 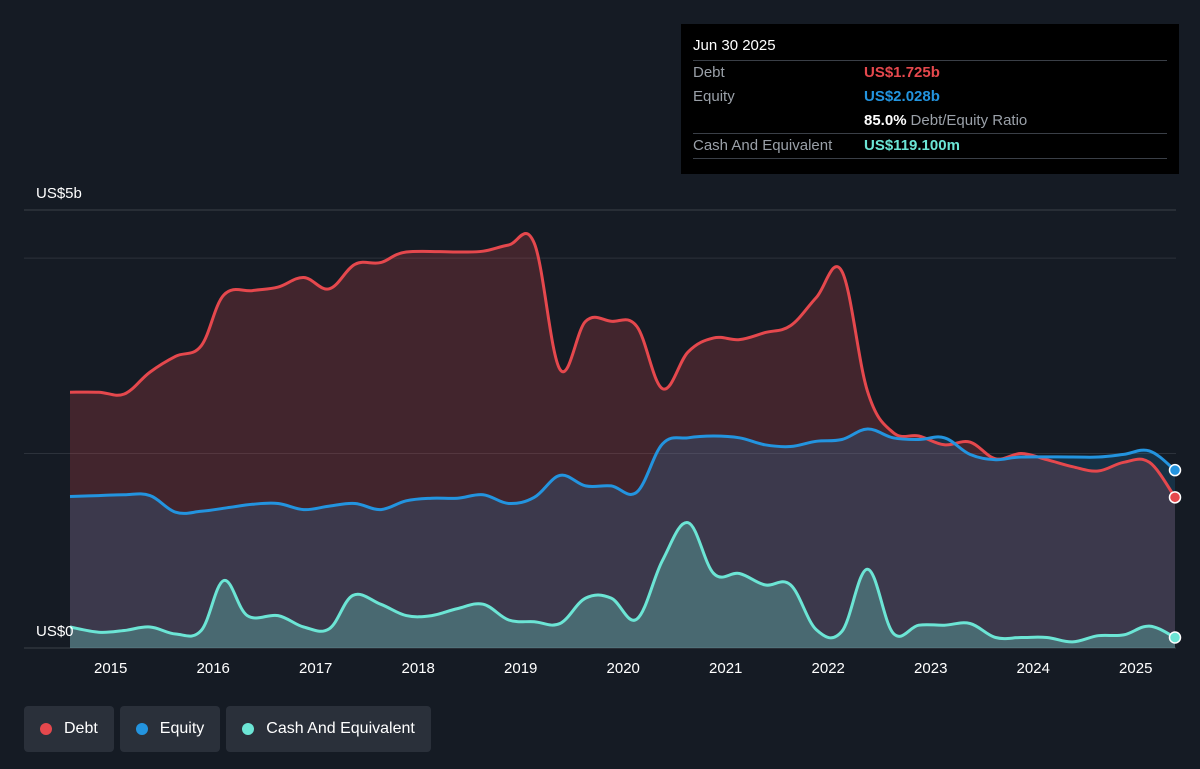 What do you see at coordinates (110, 668) in the screenshot?
I see `x-tick-label: 2015` at bounding box center [110, 668].